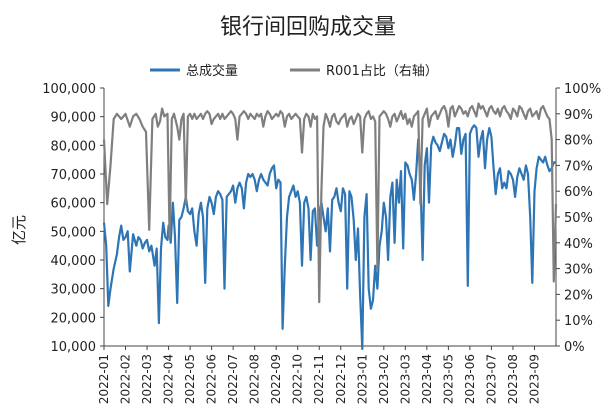 This screenshot has width=616, height=416. Describe the element at coordinates (74, 261) in the screenshot. I see `y-left-tick-label: 40,000` at that location.